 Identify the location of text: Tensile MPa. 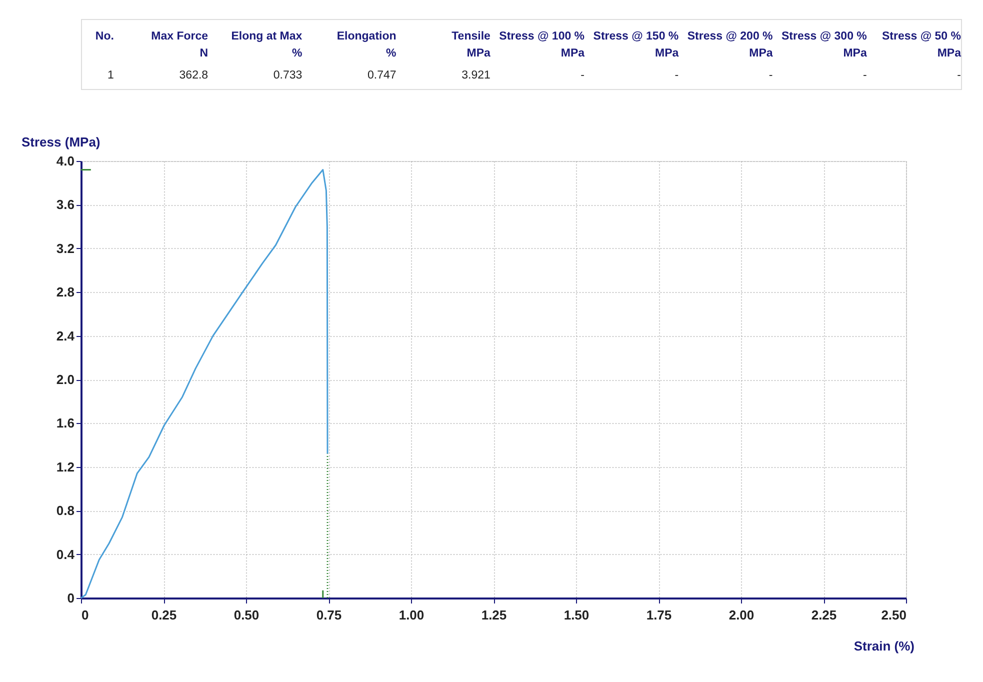
(472, 45).